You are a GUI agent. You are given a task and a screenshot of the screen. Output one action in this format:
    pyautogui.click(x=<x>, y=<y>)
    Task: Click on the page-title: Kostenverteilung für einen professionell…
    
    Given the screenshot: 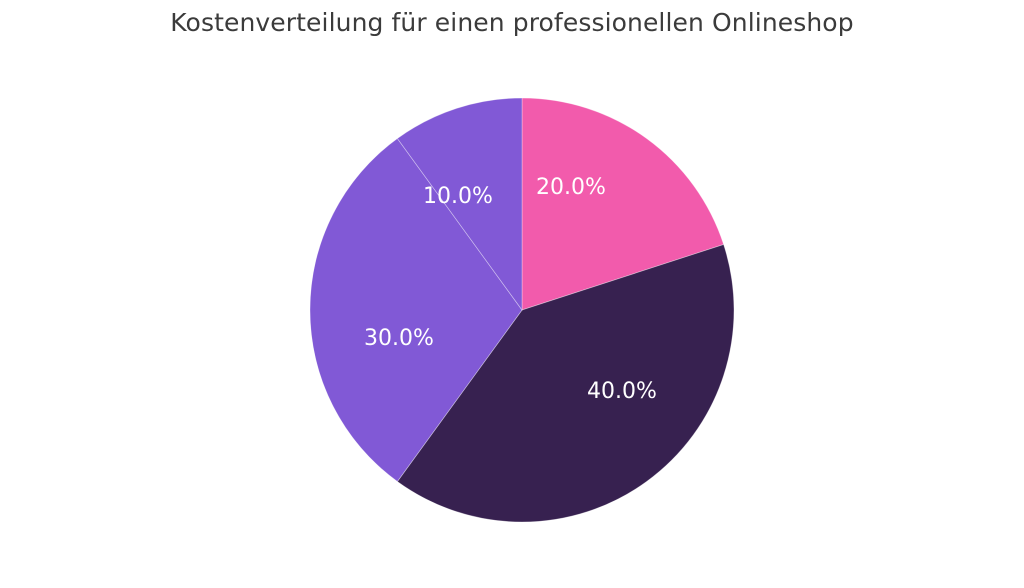 What is the action you would take?
    pyautogui.click(x=512, y=22)
    